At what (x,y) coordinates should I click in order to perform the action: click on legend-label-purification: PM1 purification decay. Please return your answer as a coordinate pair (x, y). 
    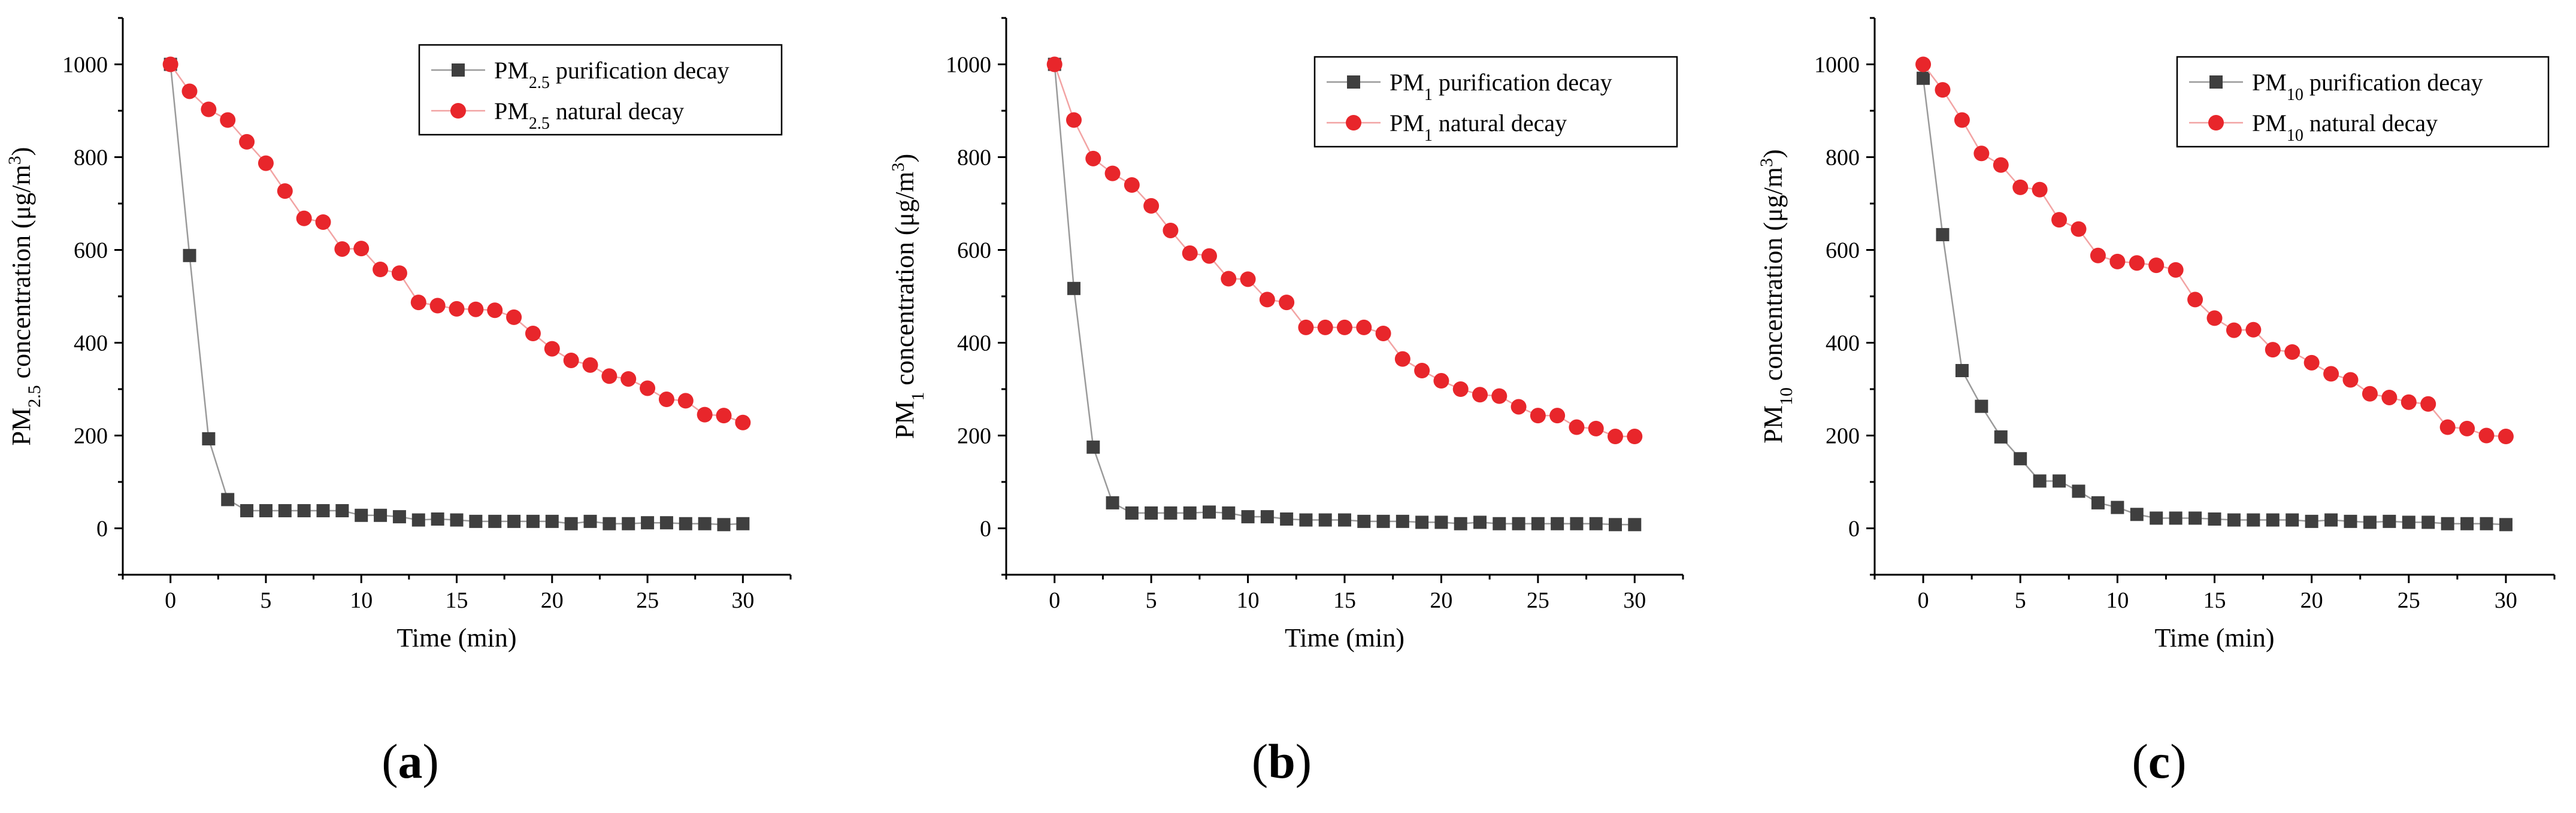
    Looking at the image, I should click on (1501, 86).